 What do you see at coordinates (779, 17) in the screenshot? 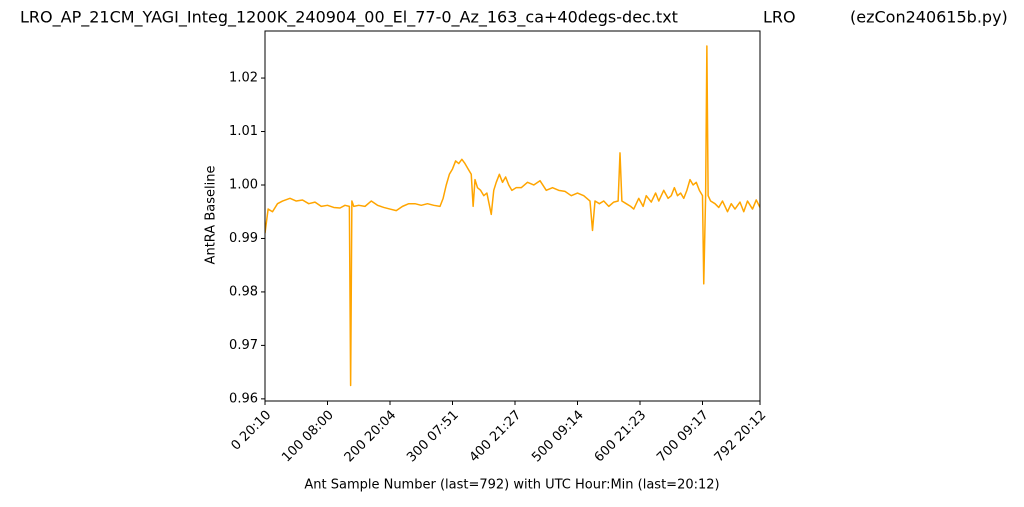
I see `chart-subtitle: LRO` at bounding box center [779, 17].